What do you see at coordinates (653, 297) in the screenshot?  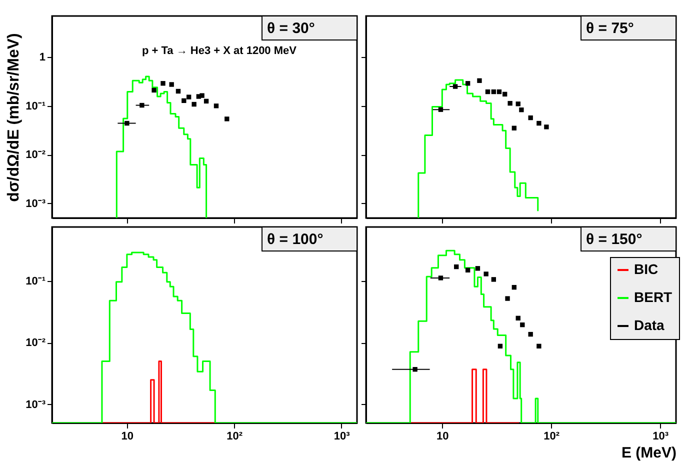 I see `legend-label: BERT` at bounding box center [653, 297].